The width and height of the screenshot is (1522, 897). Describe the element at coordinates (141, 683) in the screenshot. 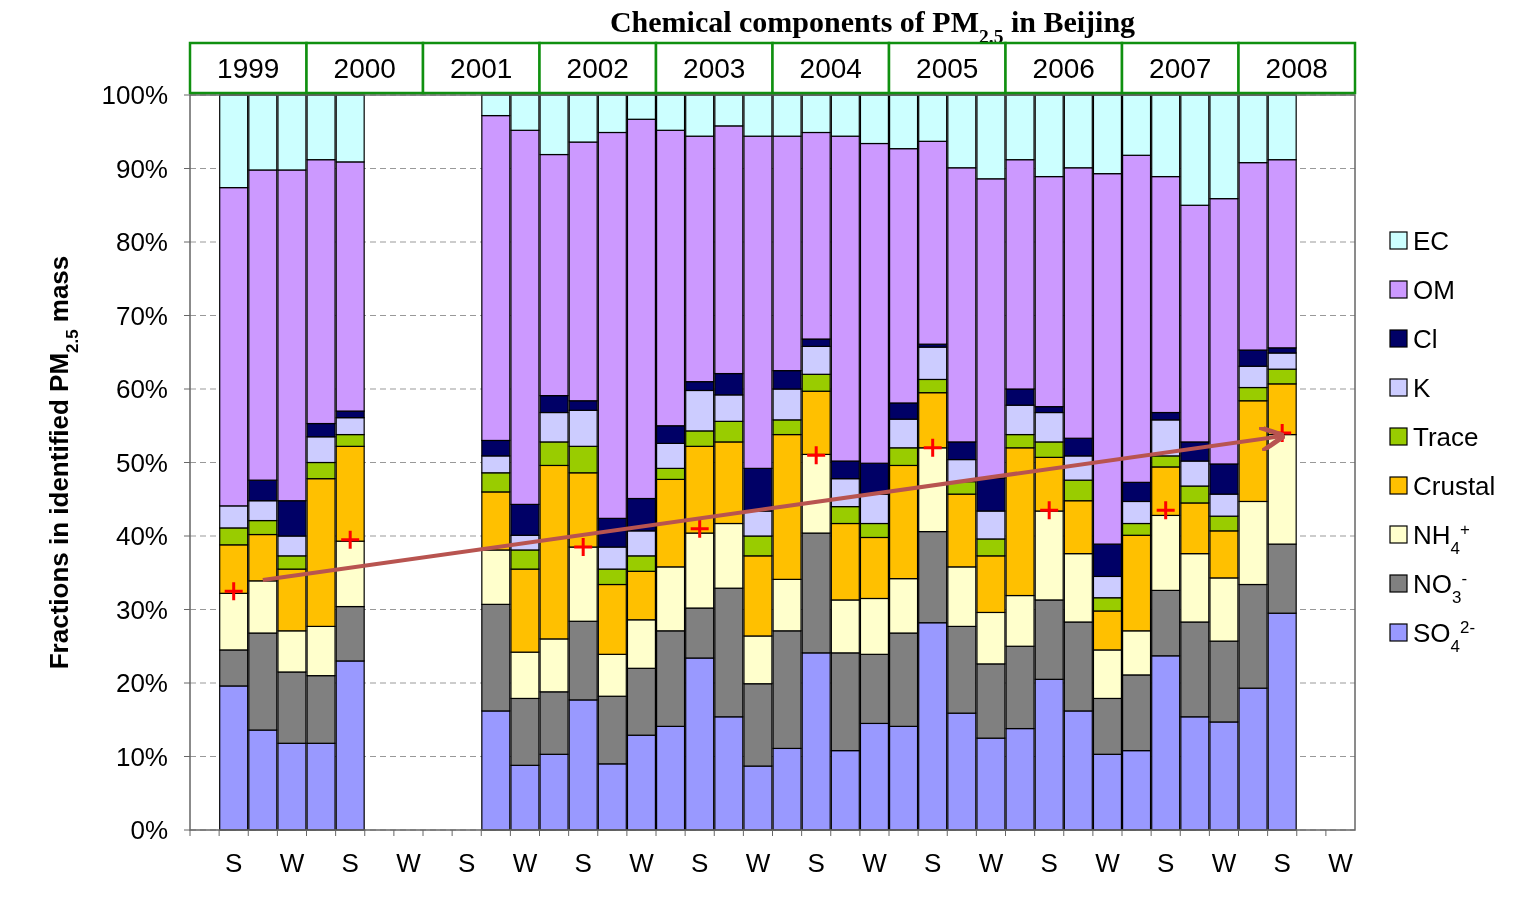

I see `y-tick-label: 20%` at that location.